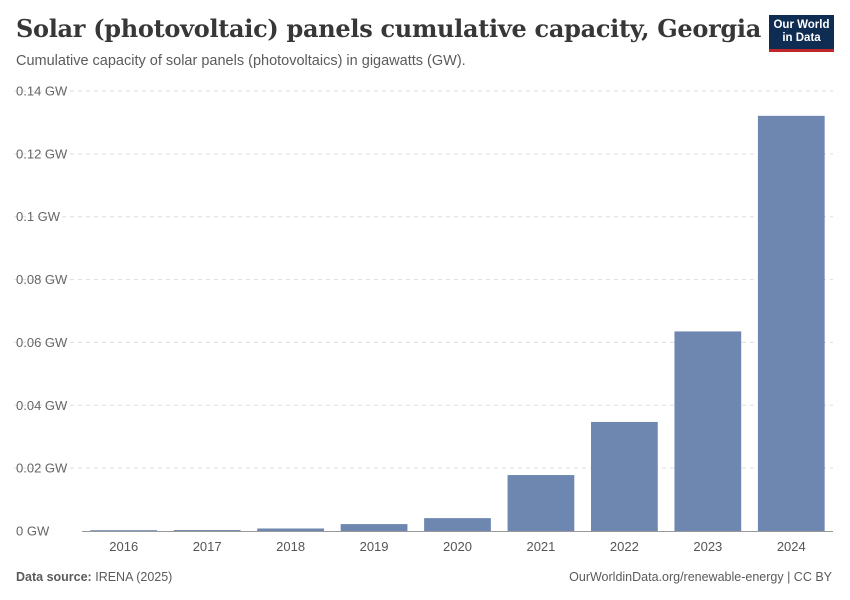 The height and width of the screenshot is (600, 850). I want to click on y-tick-label: 0.04 GW, so click(42, 405).